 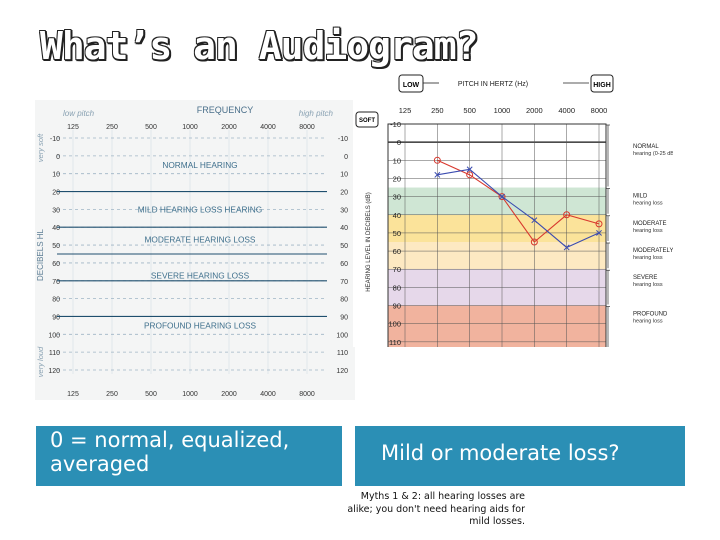 I want to click on band-label: MODERATE HEARING LOSS, so click(x=200, y=240).